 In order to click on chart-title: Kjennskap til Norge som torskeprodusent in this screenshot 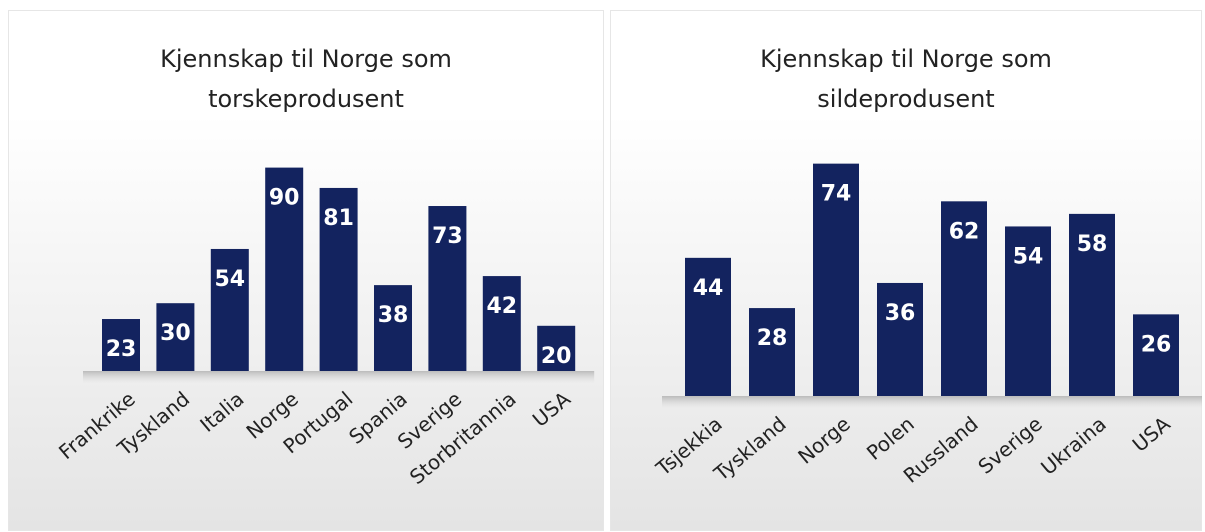, I will do `click(306, 79)`.